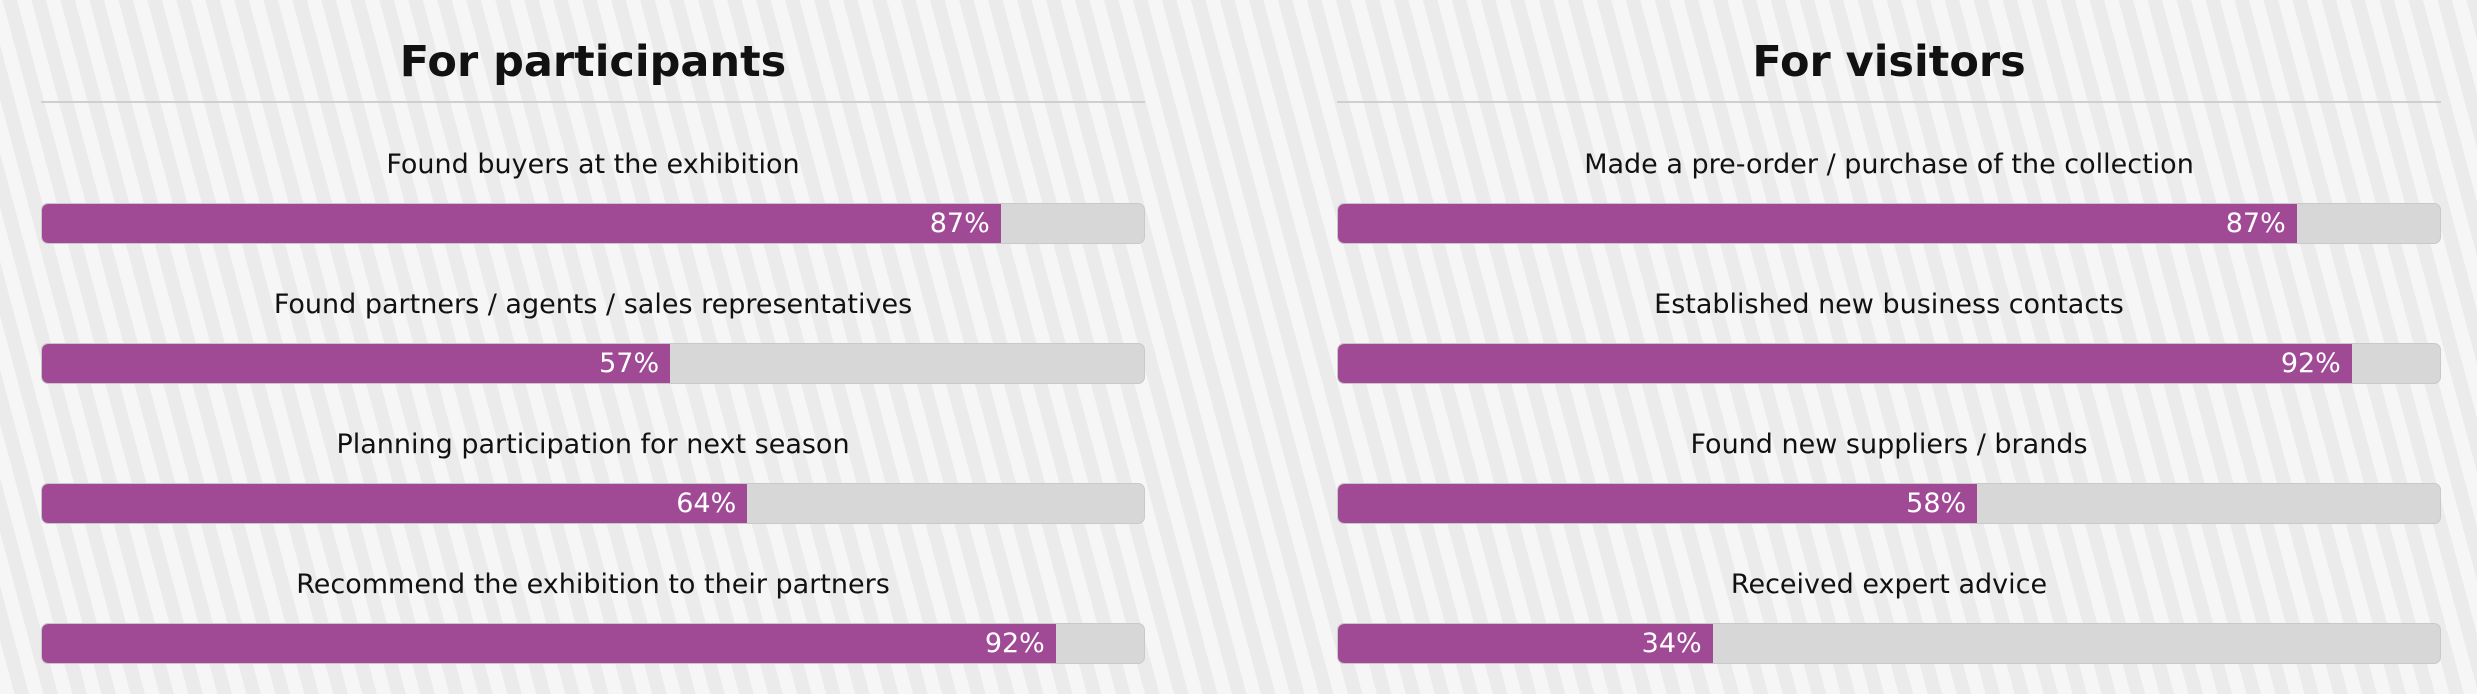  Describe the element at coordinates (356, 363) in the screenshot. I see `bar: 57%` at that location.